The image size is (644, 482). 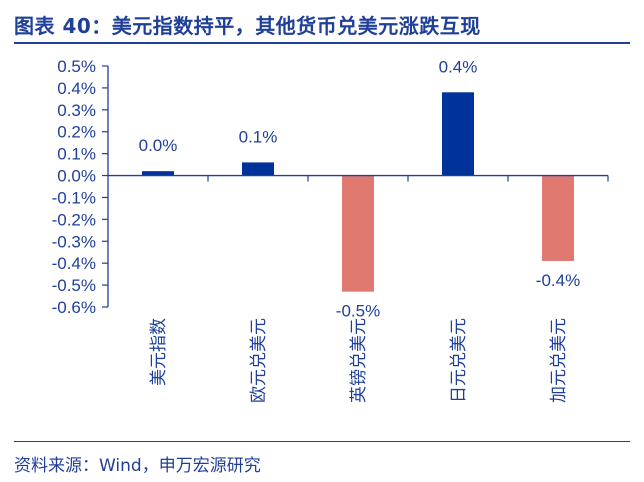 I want to click on category-label: 欧元兑美元, so click(x=258, y=360).